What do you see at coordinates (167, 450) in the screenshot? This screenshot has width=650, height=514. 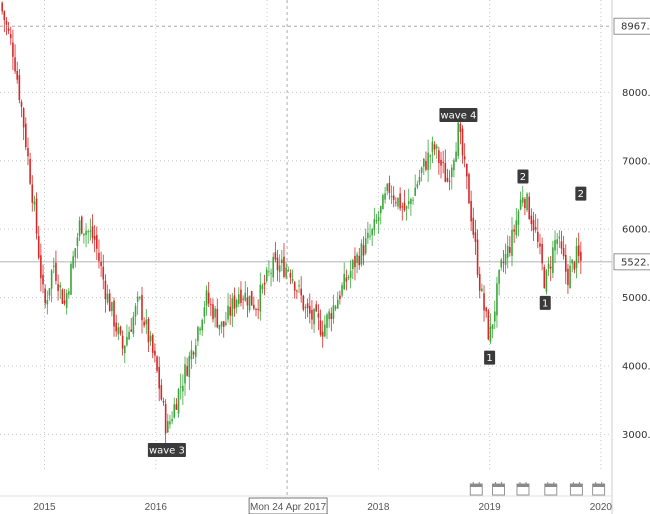 I see `wave-label: wave 3` at bounding box center [167, 450].